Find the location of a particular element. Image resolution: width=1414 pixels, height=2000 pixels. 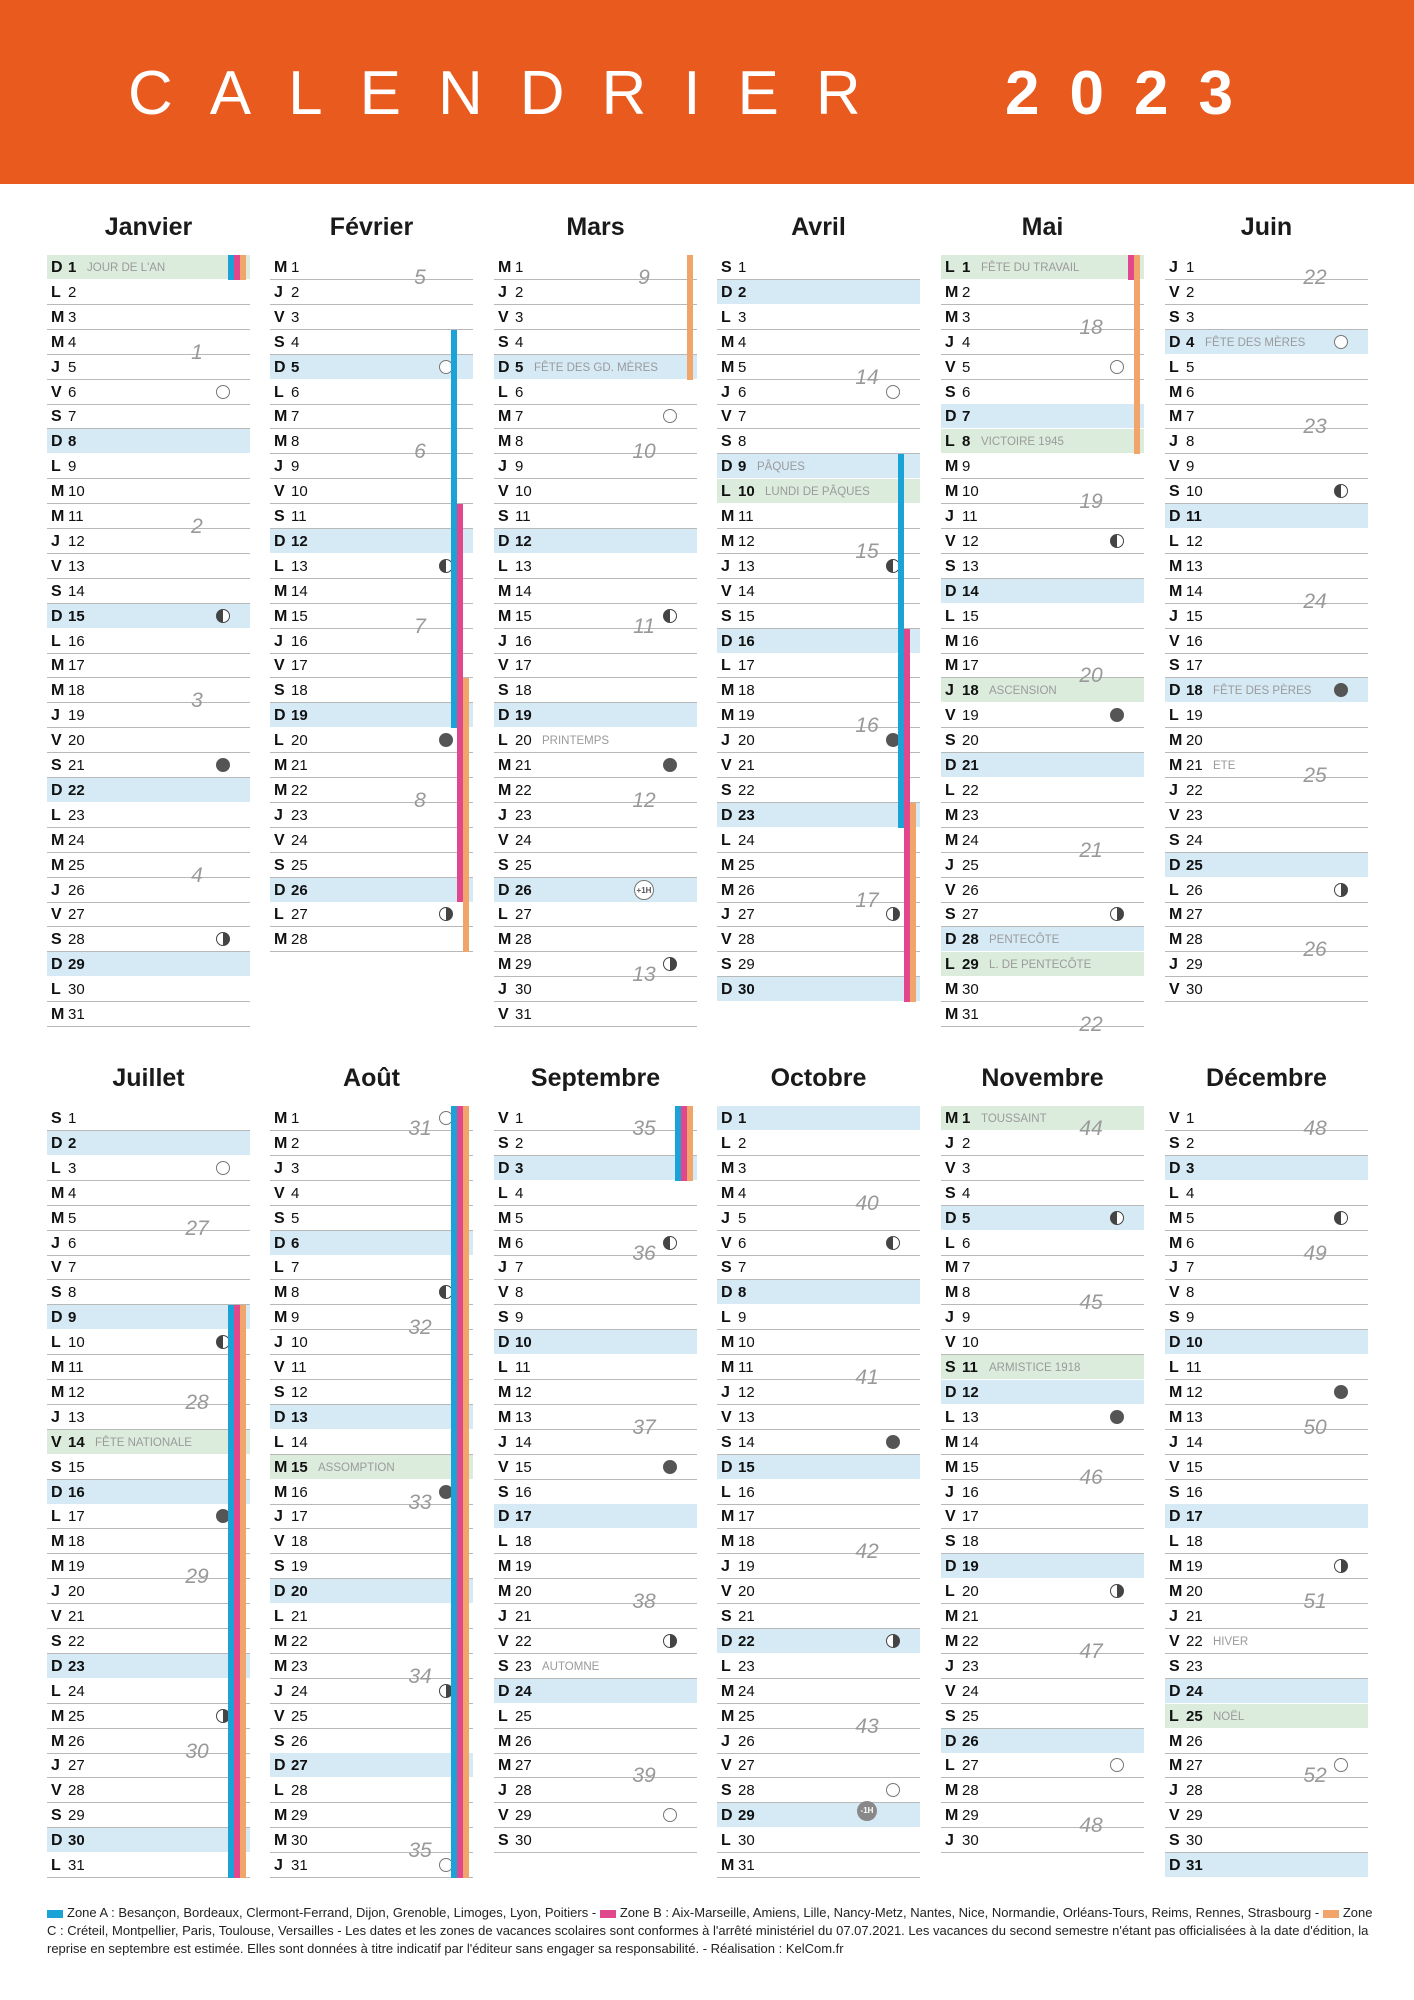

day-row: D 22 is located at coordinates (818, 1641).